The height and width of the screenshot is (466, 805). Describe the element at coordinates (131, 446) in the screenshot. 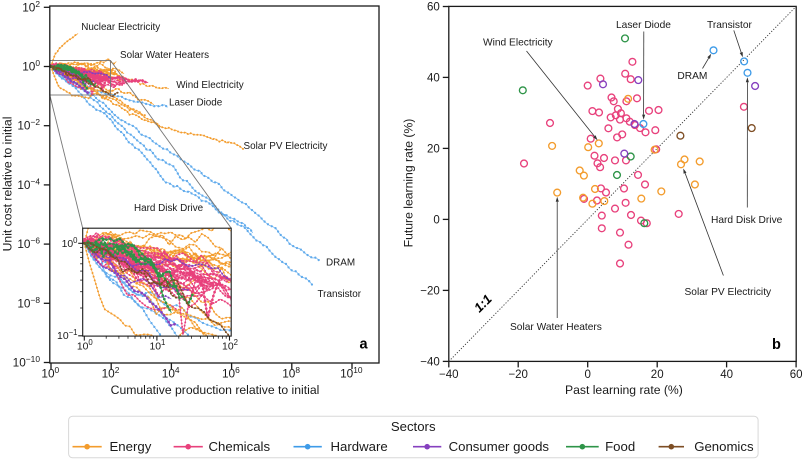

I see `svg-text: Energy` at that location.